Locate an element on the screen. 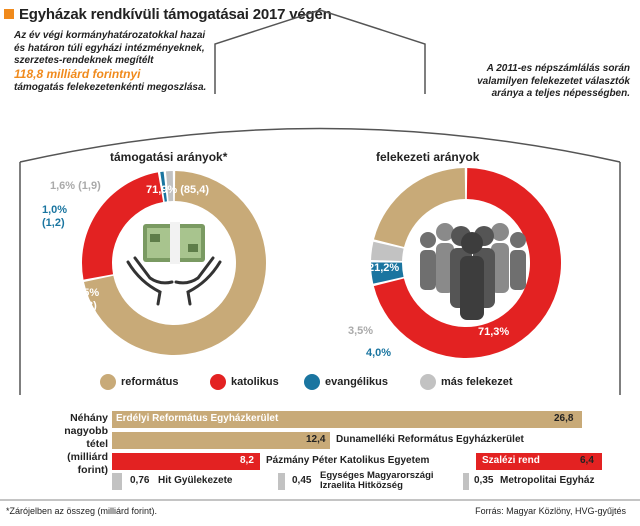 Image resolution: width=640 pixels, height=526 pixels. title-marker is located at coordinates (9, 14).